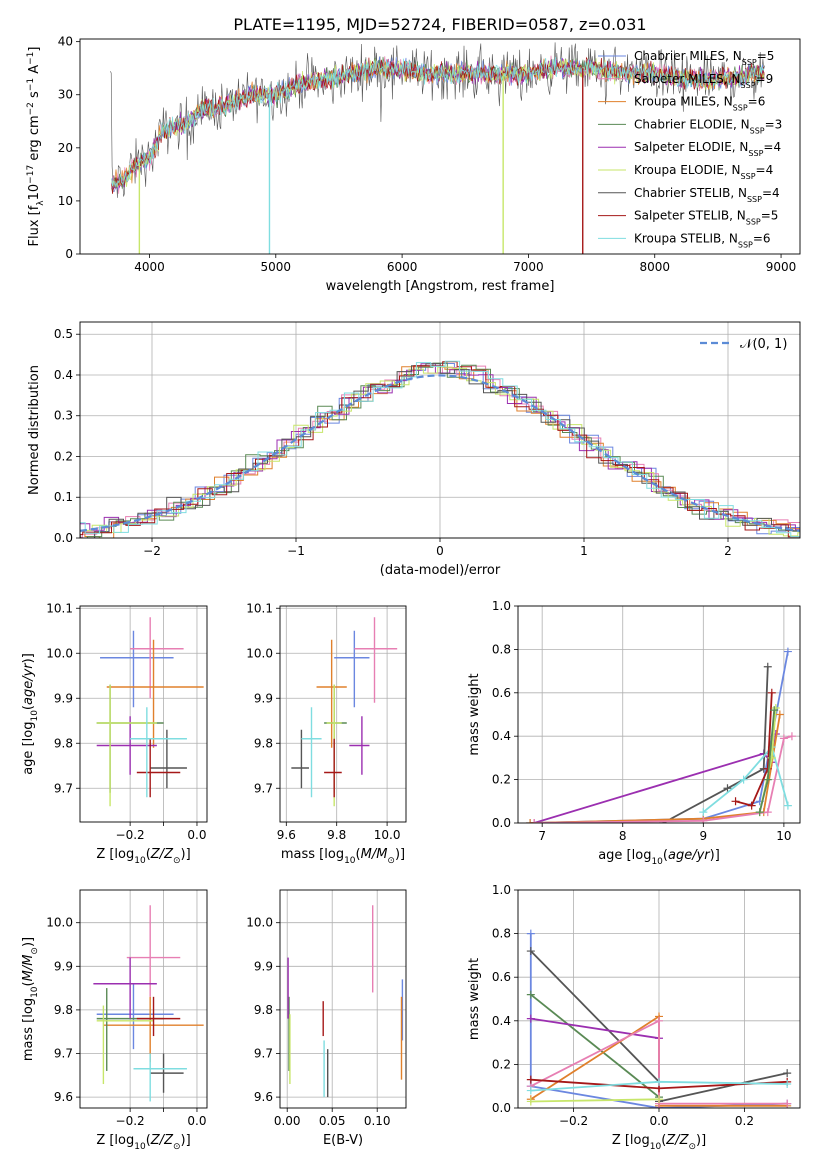  What do you see at coordinates (287, 1121) in the screenshot?
I see `x-tick-label: 0.00` at bounding box center [287, 1121].